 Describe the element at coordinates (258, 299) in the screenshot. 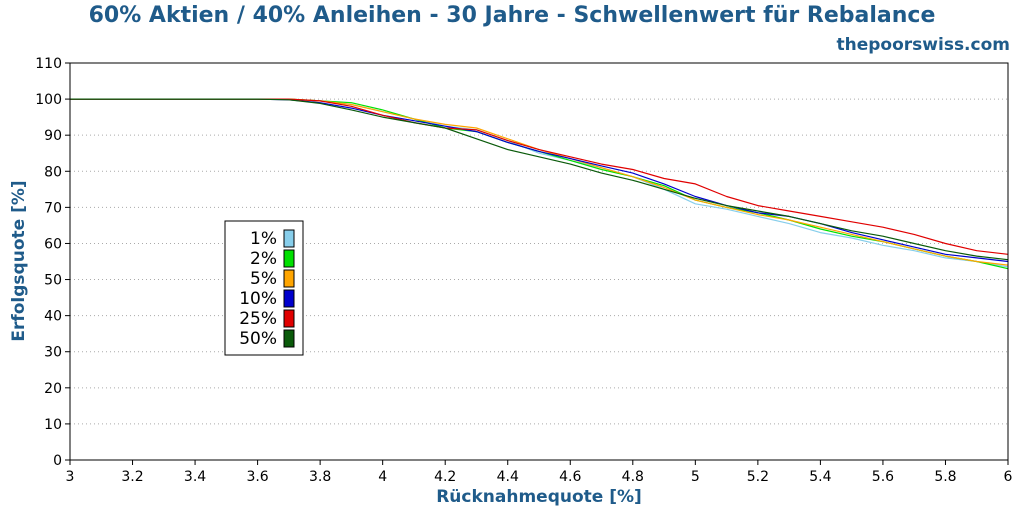

I see `legend-label: 10%` at that location.